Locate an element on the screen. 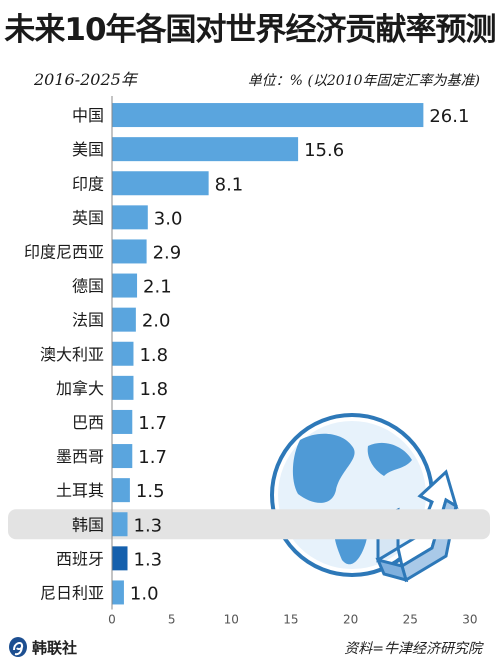 Image resolution: width=500 pixels, height=668 pixels. value-label: 3.0 is located at coordinates (168, 218).